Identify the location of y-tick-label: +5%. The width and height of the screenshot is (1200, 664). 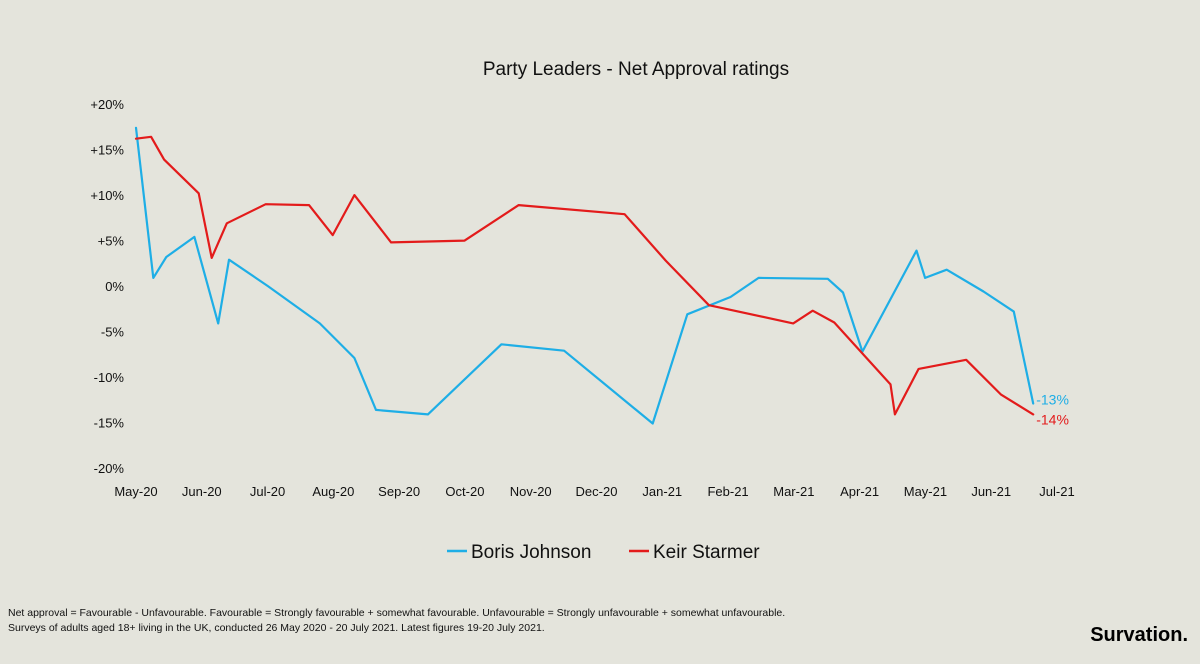
(111, 241).